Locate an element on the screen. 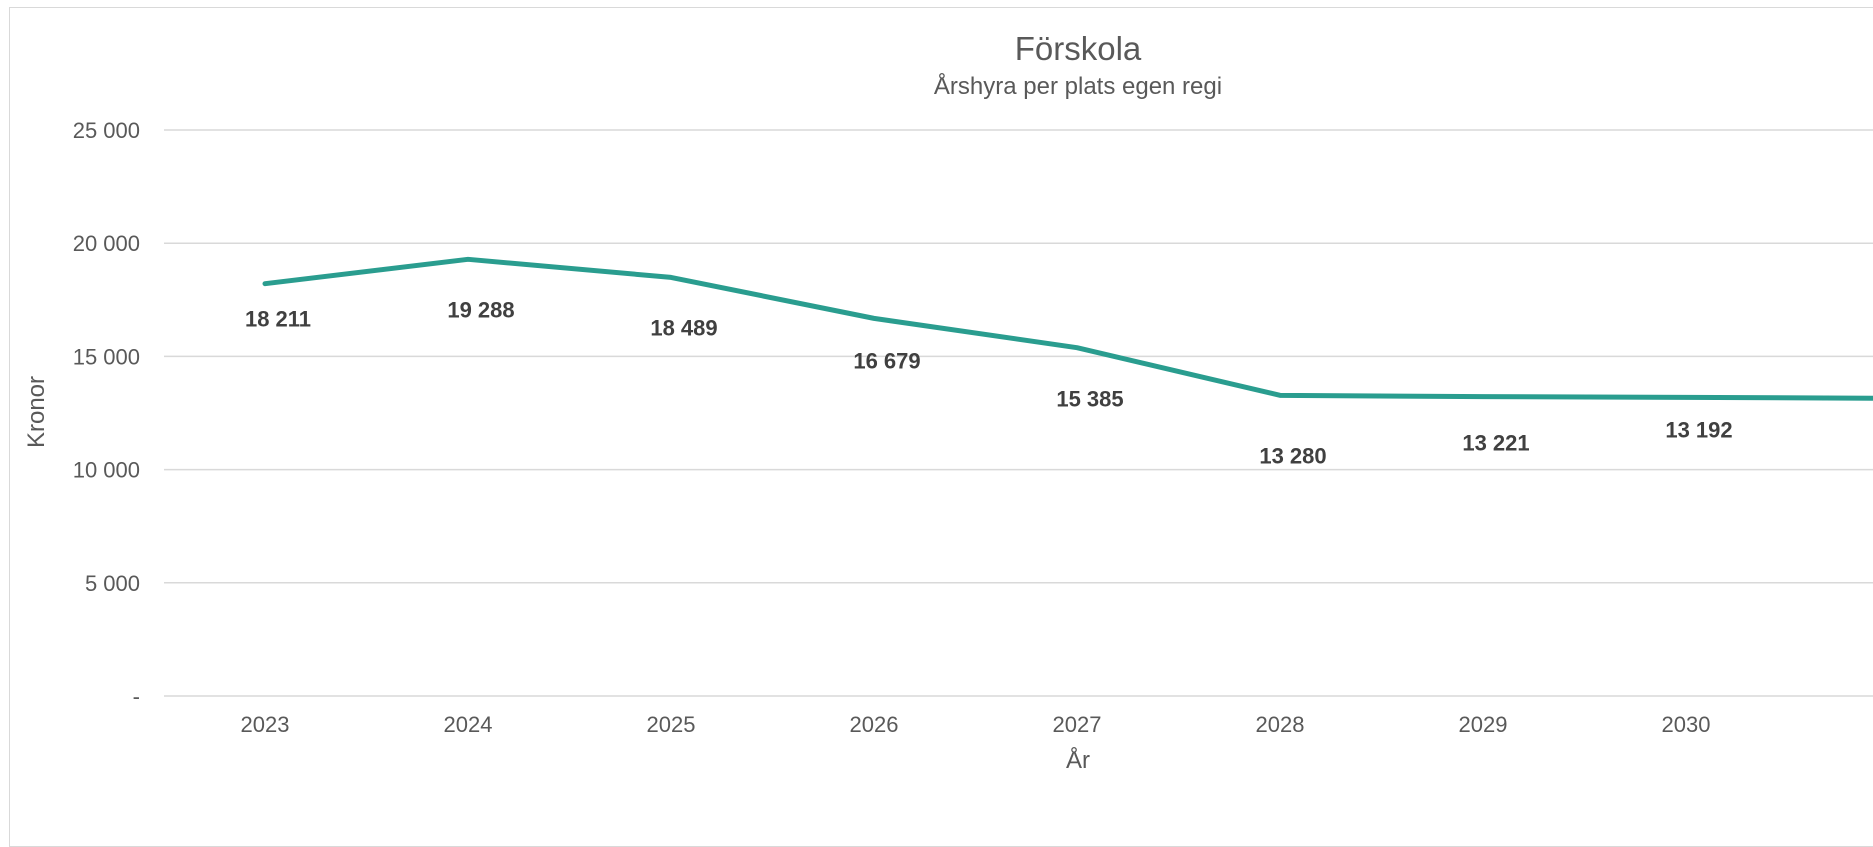 This screenshot has width=1873, height=847. x-tick-label: 2026 is located at coordinates (874, 724).